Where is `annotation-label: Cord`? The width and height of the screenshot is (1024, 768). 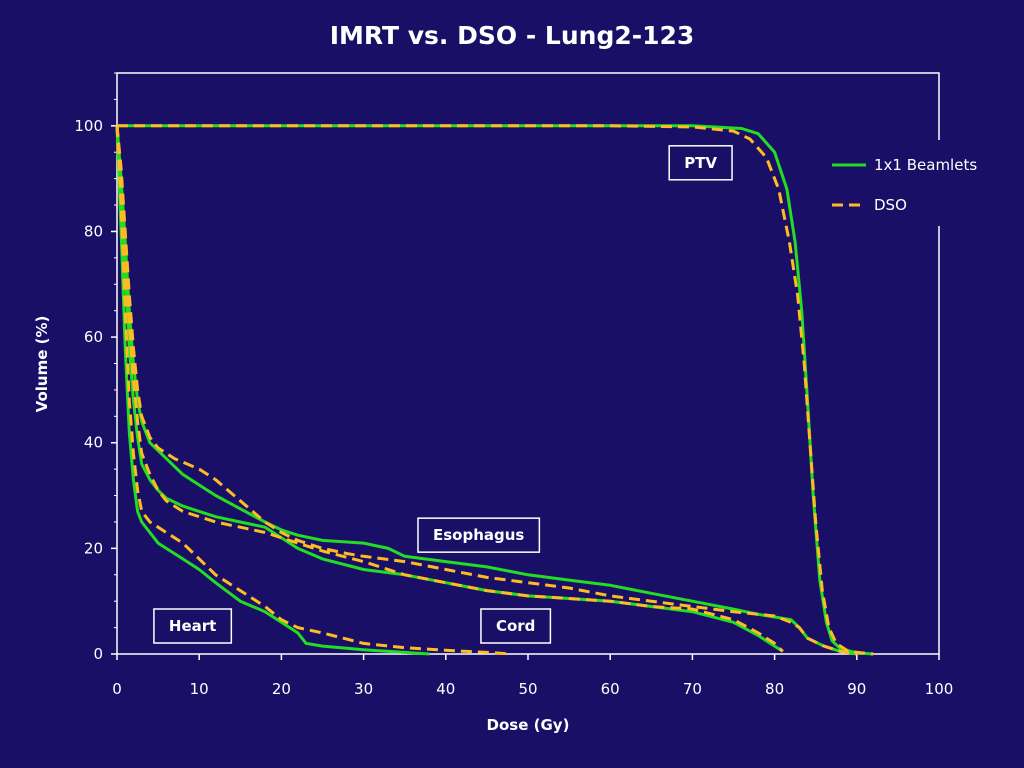
annotation-label: Cord is located at coordinates (515, 626).